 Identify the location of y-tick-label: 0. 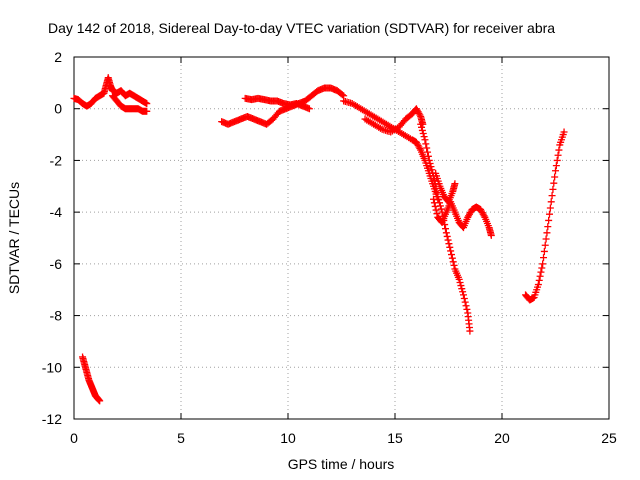
(58, 109).